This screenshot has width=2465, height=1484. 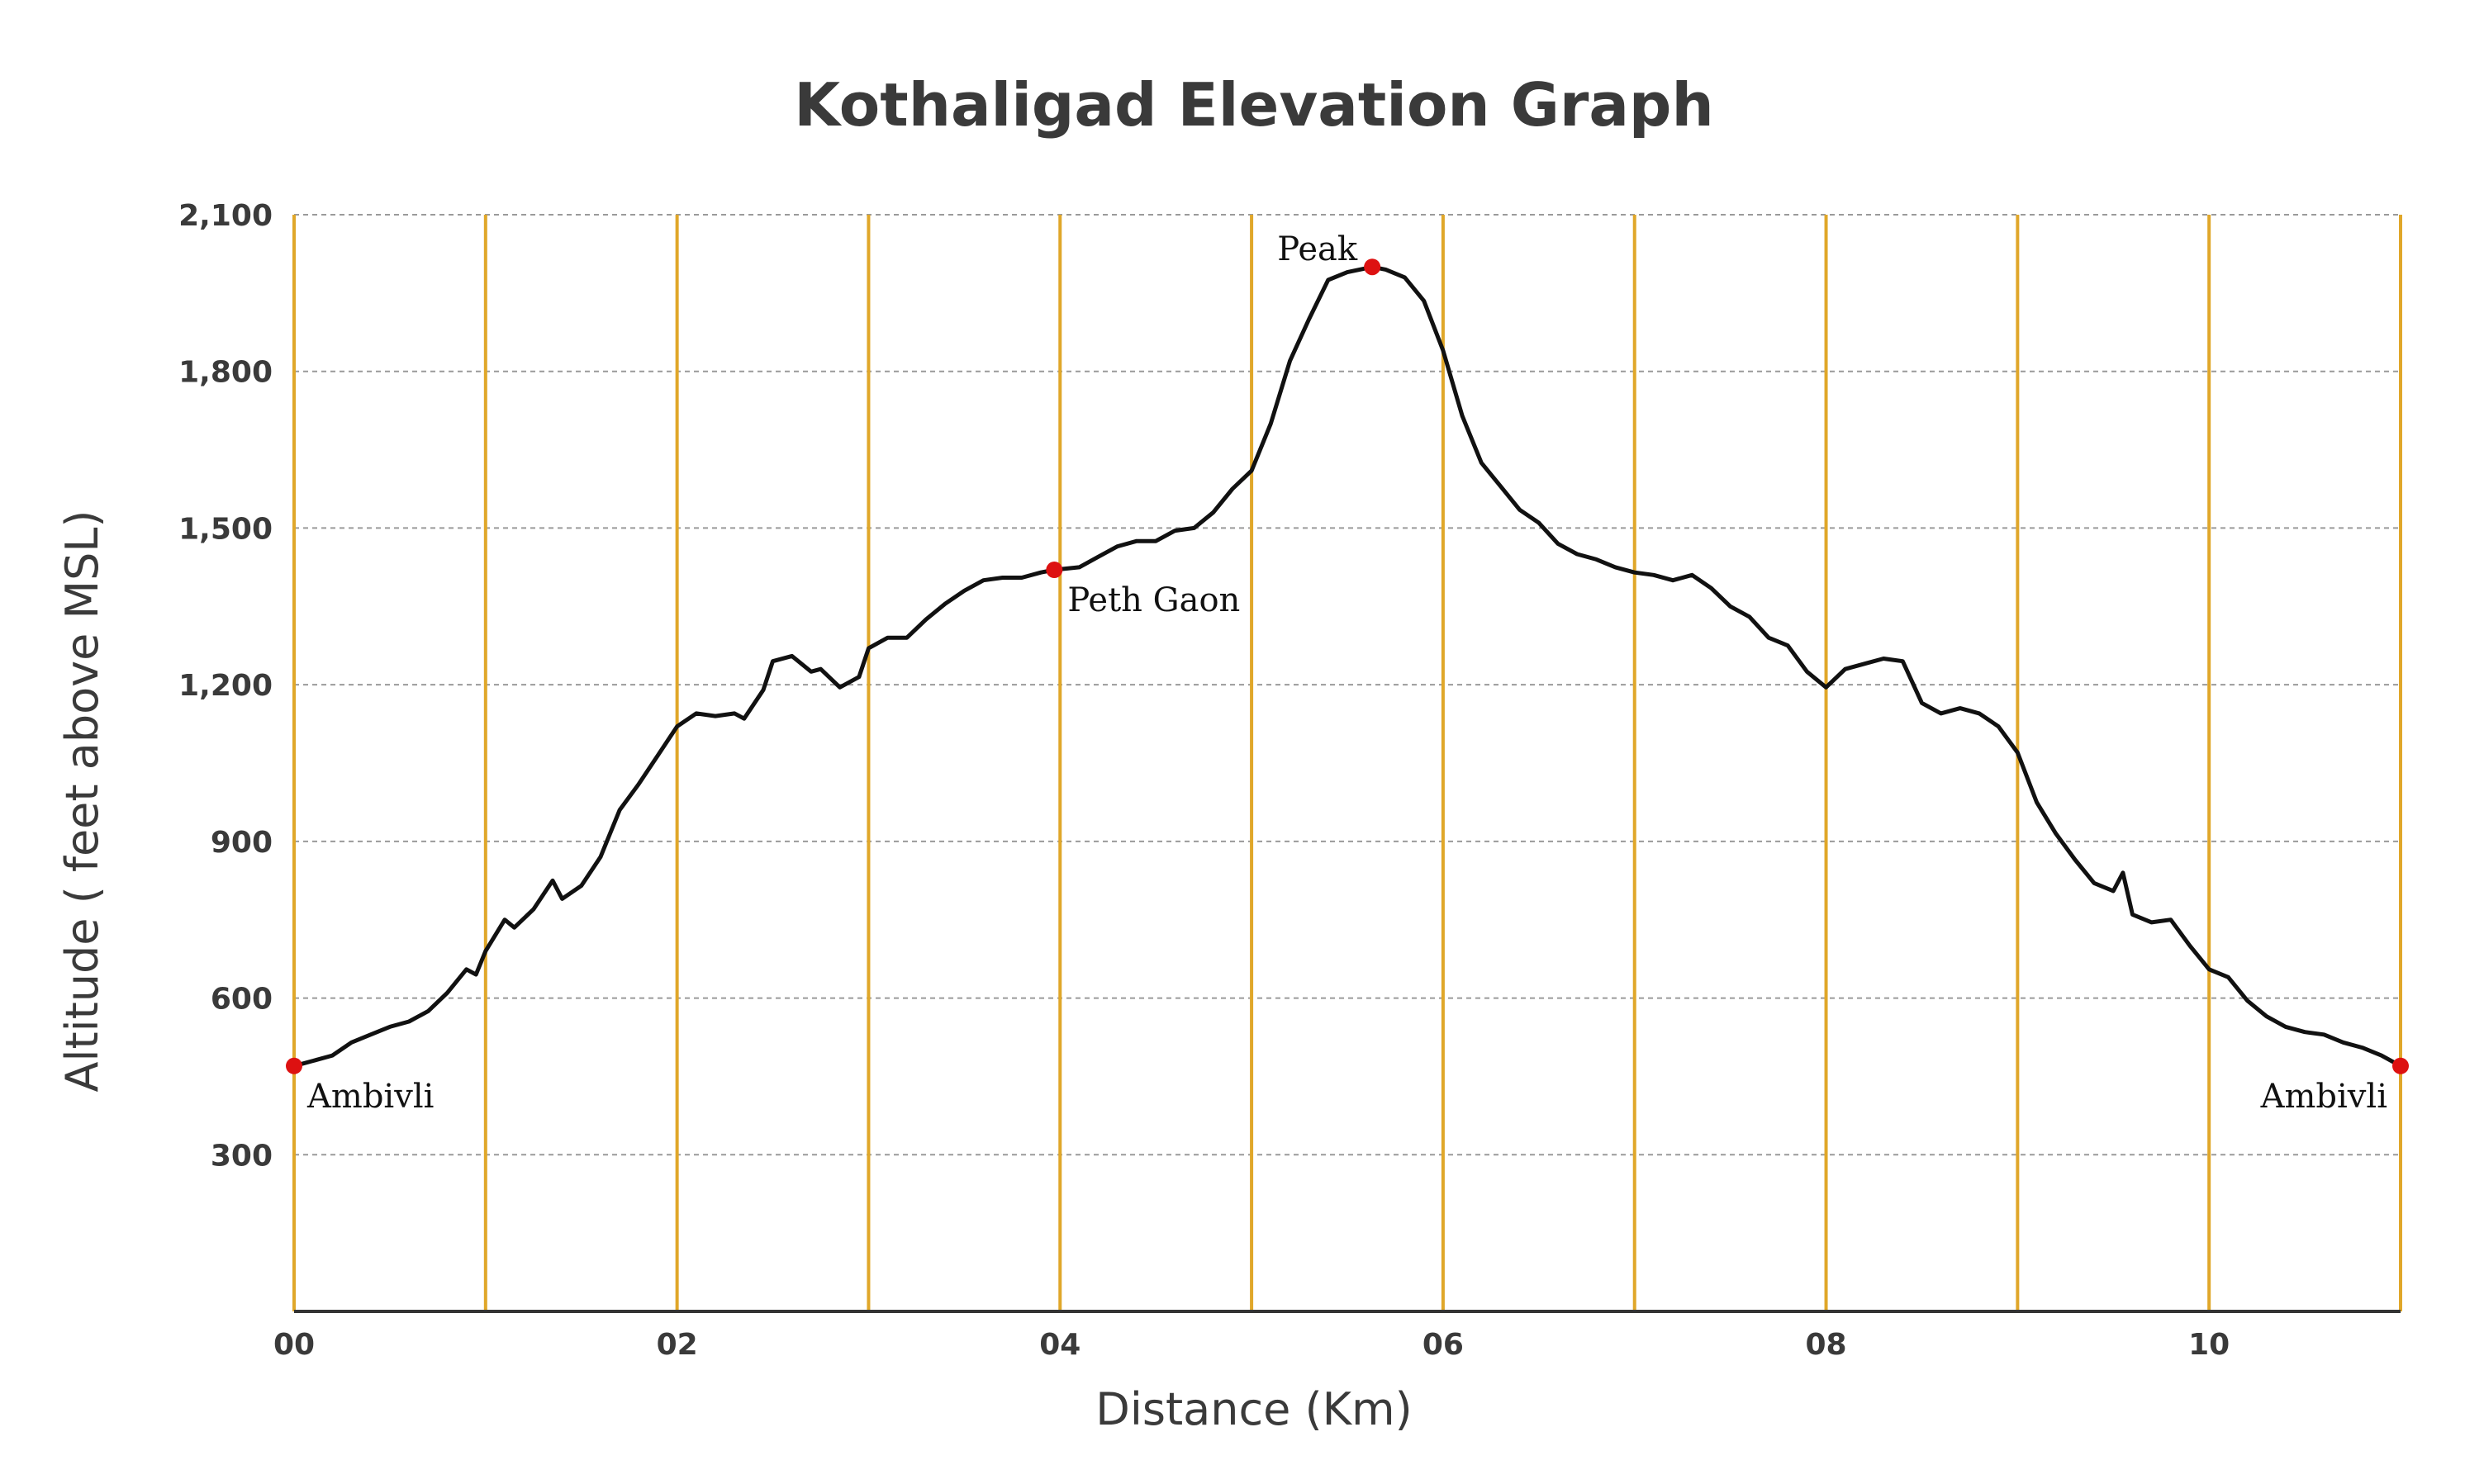 What do you see at coordinates (678, 1345) in the screenshot?
I see `x-tick-label: 02` at bounding box center [678, 1345].